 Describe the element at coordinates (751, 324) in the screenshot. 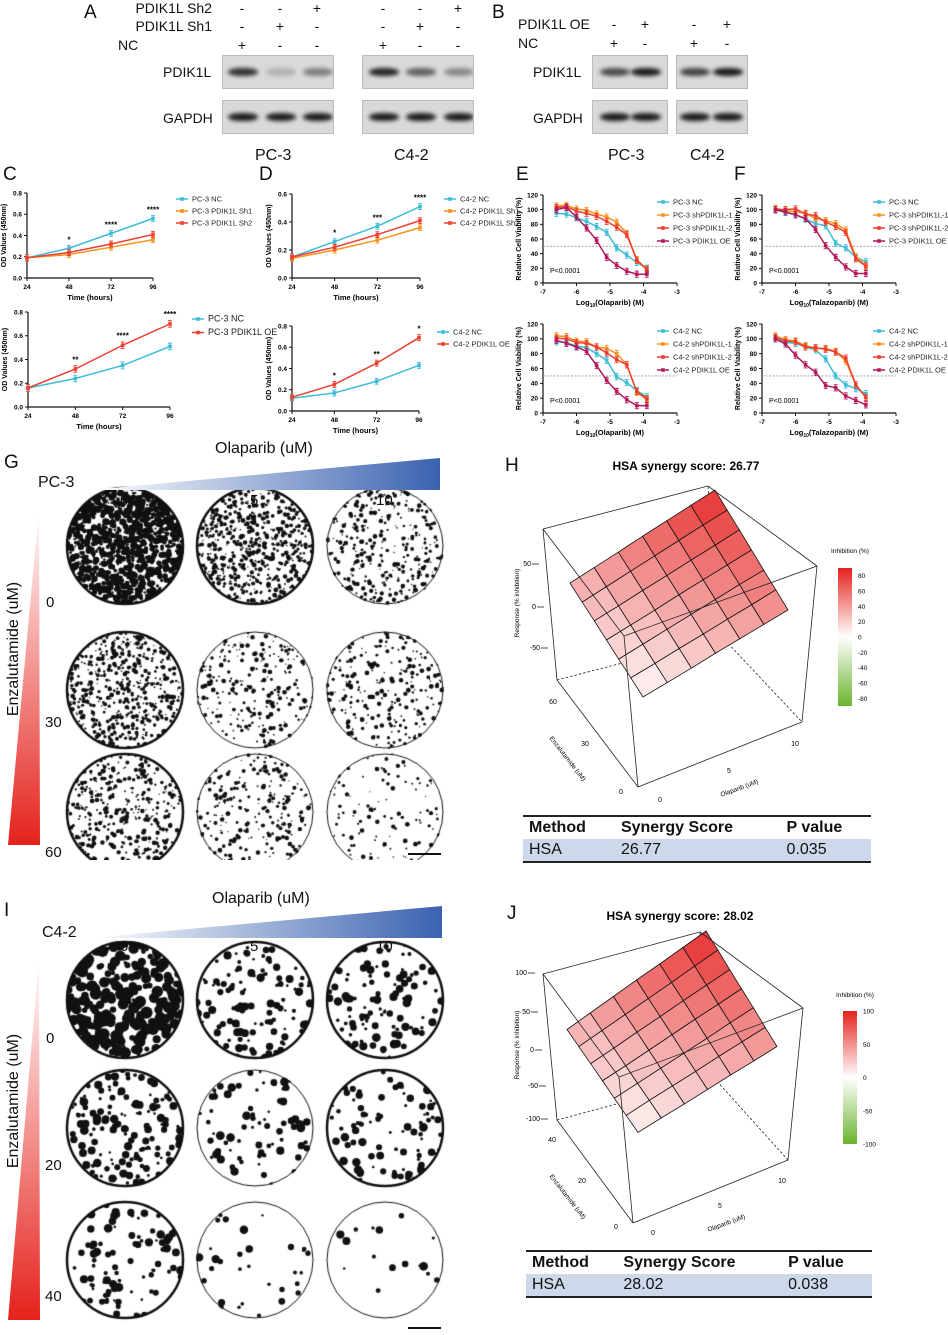

I see `y-tick-label: 120` at that location.